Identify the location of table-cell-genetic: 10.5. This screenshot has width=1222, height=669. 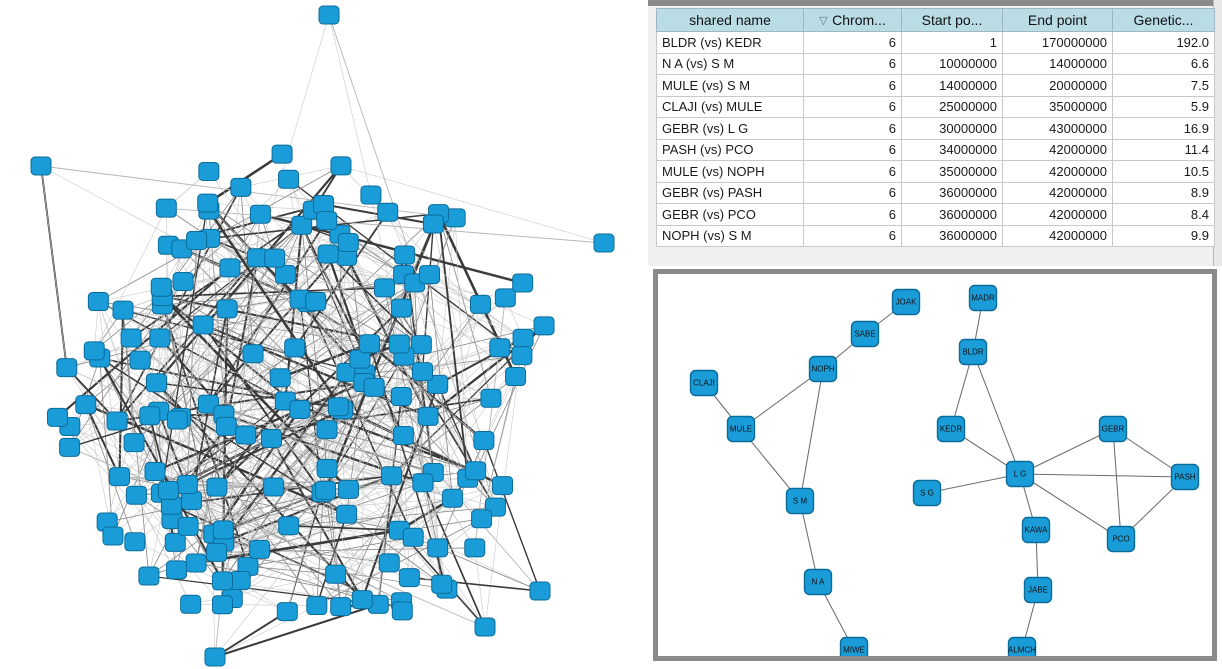
(1163, 171).